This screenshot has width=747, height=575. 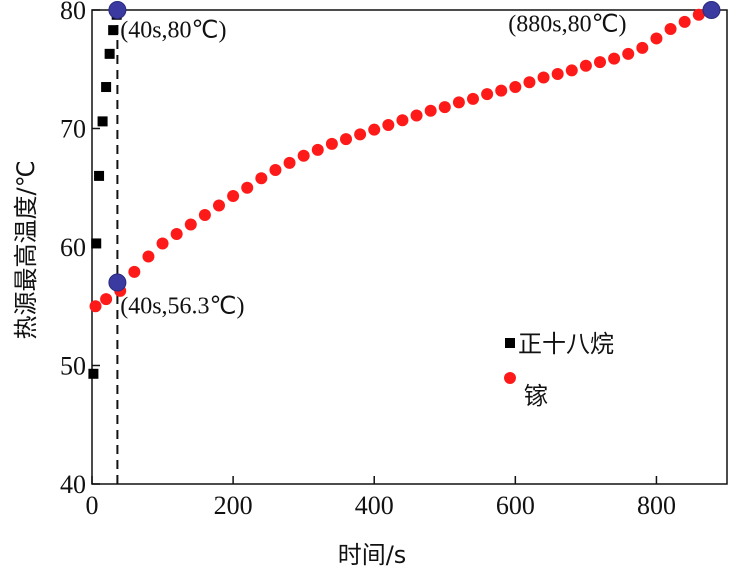 I want to click on point-annotation: (40s,80℃), so click(x=173, y=30).